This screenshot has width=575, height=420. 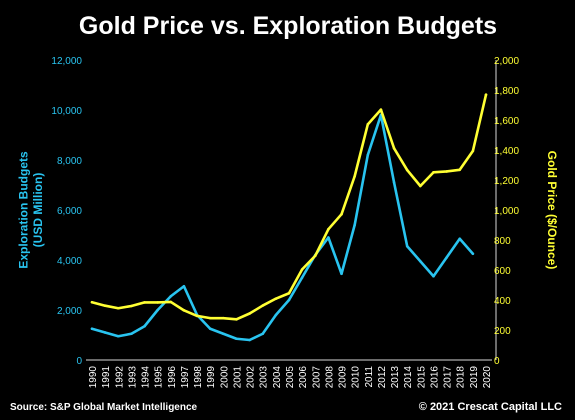 I want to click on x-tick-label: 2000, so click(x=224, y=377).